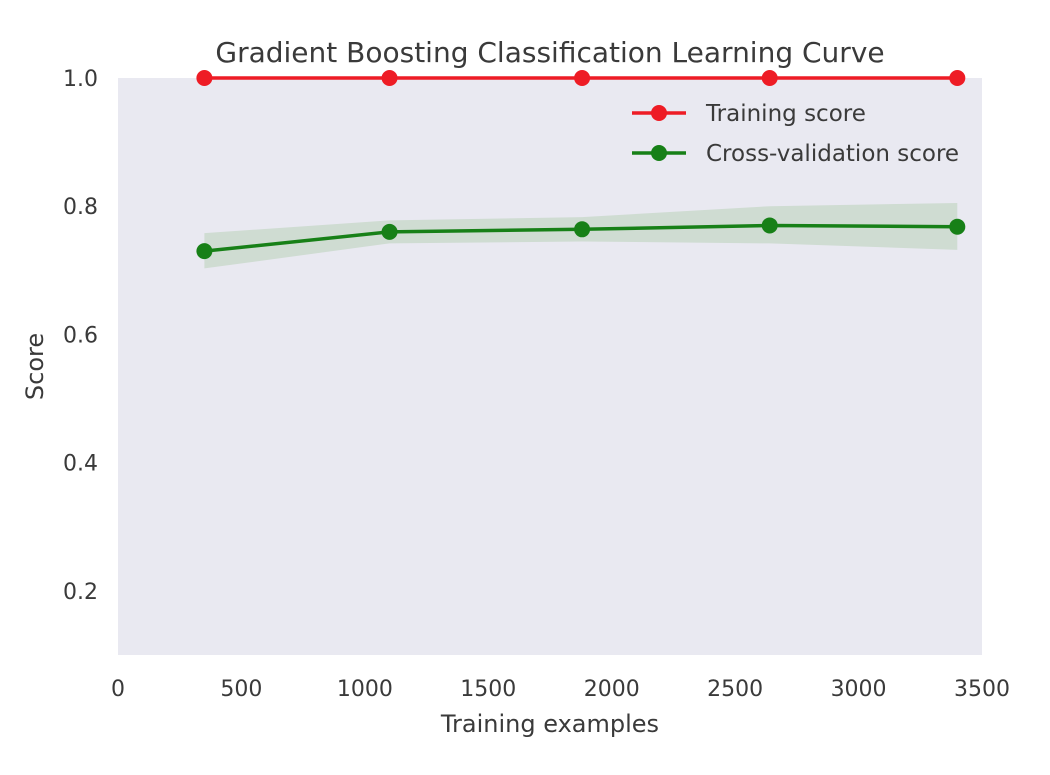 The width and height of the screenshot is (1050, 775). What do you see at coordinates (785, 114) in the screenshot?
I see `legend-label: Training score` at bounding box center [785, 114].